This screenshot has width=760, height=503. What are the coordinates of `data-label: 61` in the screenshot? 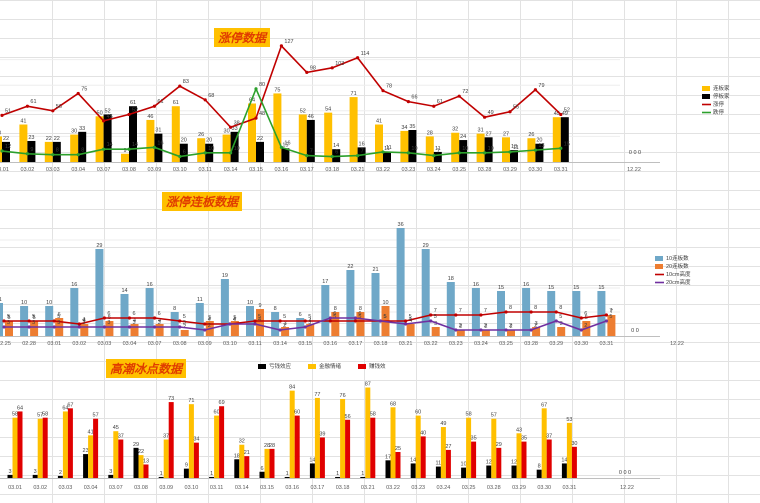 It's located at (176, 103).